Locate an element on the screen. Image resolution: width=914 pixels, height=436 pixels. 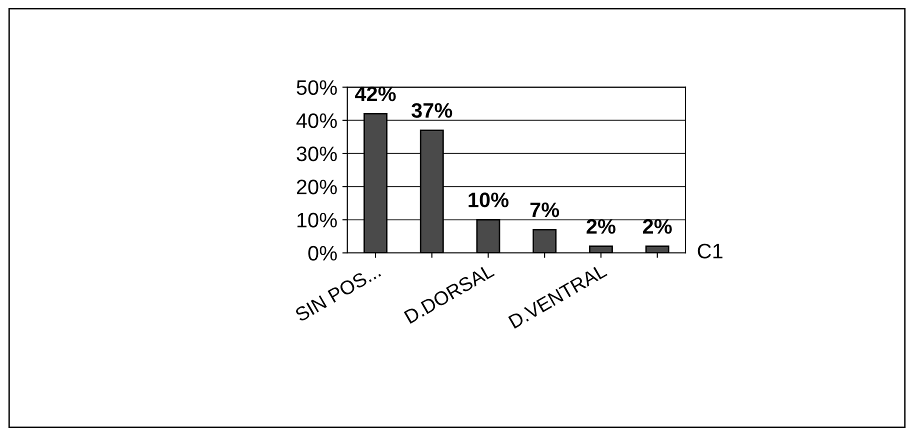
y-tick-label: 20% is located at coordinates (316, 187).